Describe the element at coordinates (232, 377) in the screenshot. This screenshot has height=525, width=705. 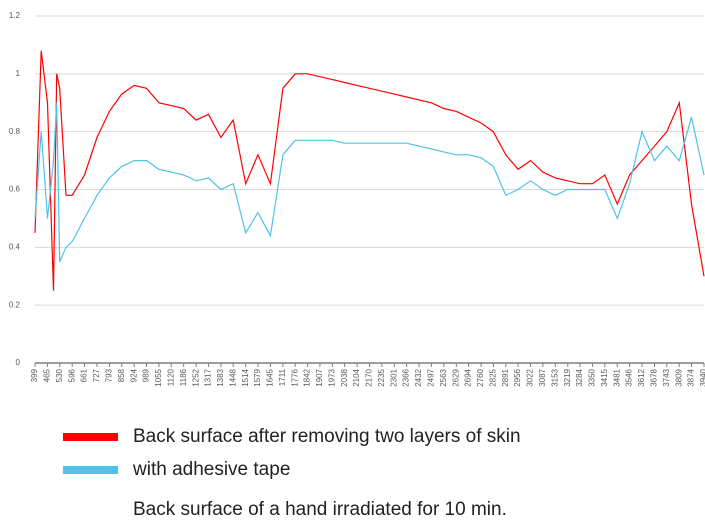
I see `x-tick-label: 1448` at that location.